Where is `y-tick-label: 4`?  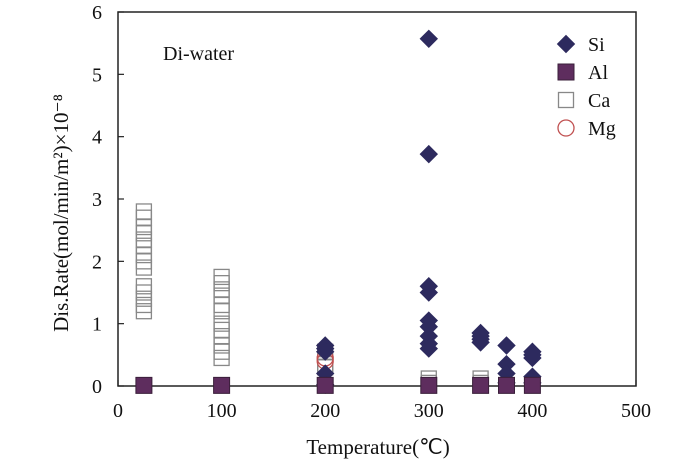 y-tick-label: 4 is located at coordinates (97, 138).